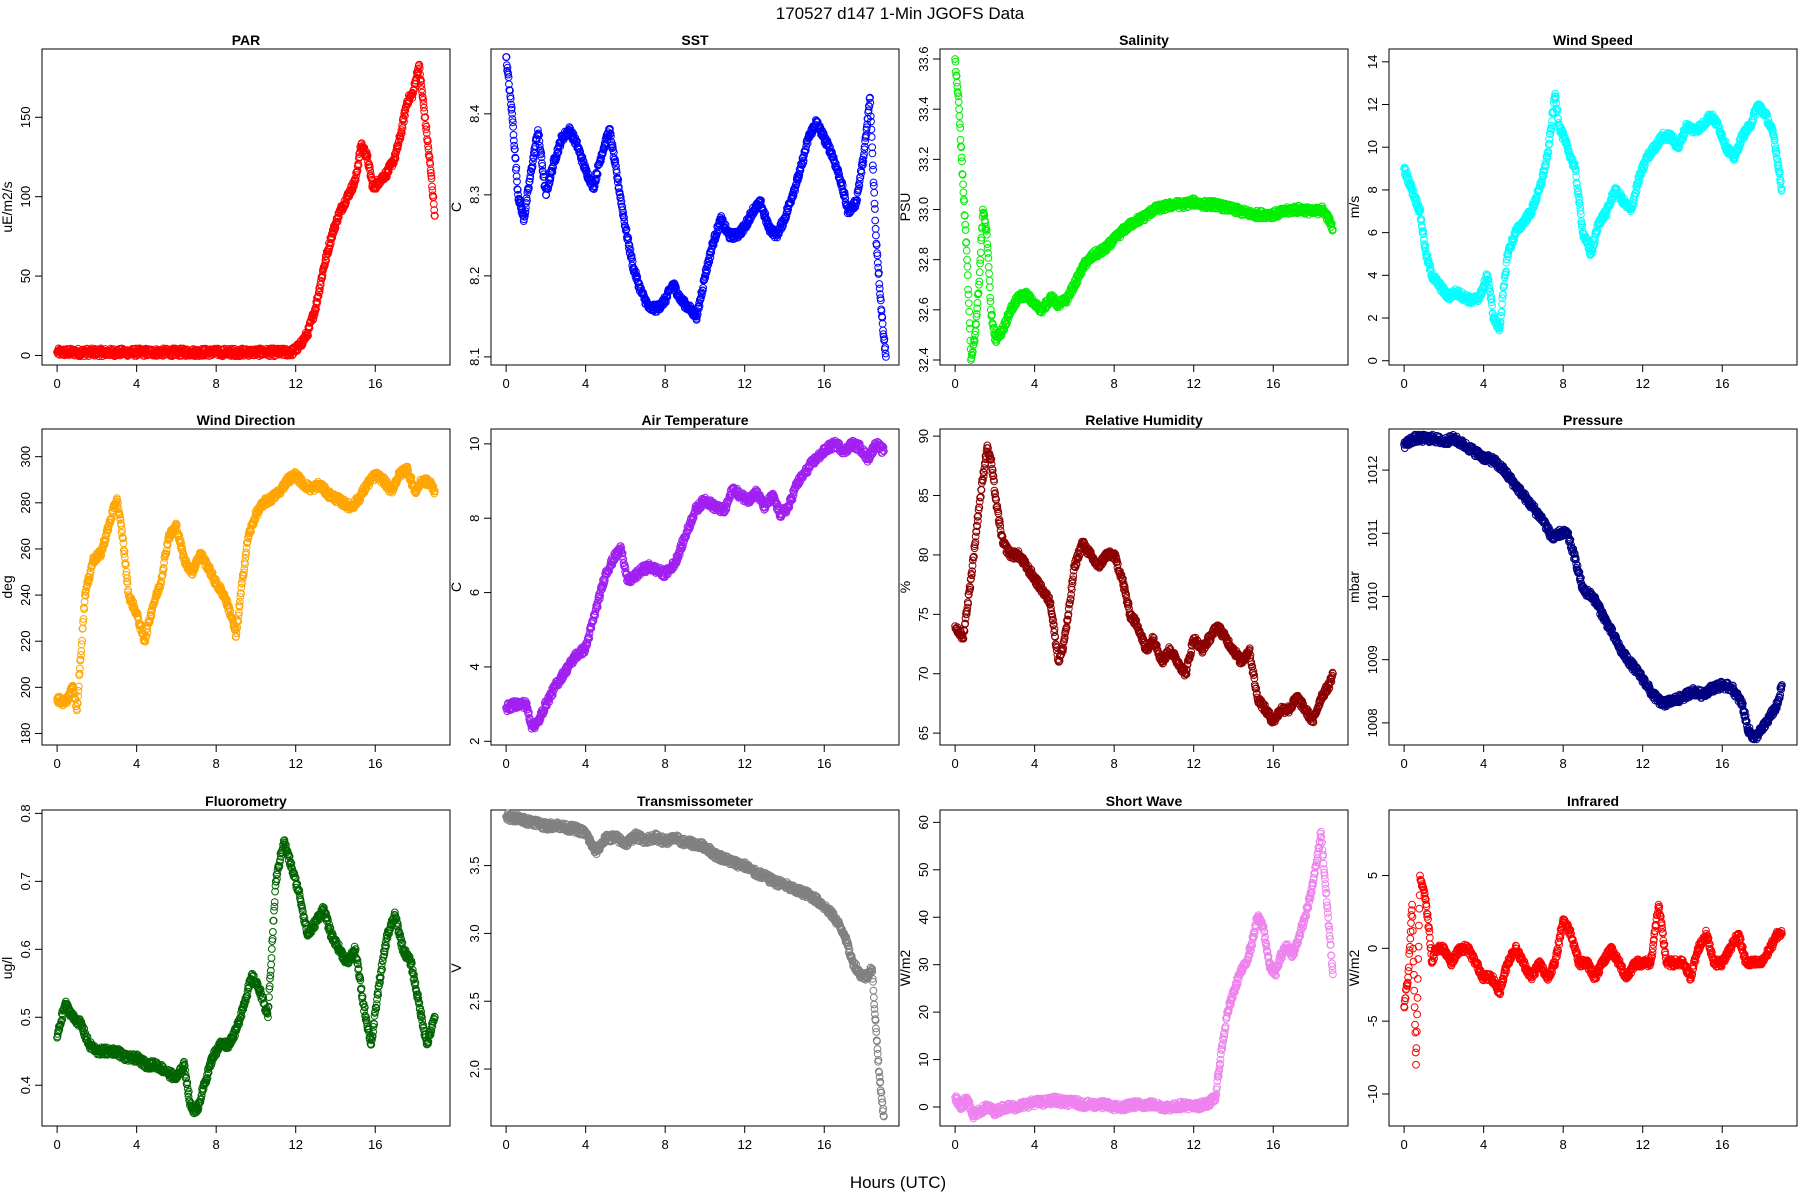 This screenshot has width=1800, height=1200. I want to click on par-y-tick-label: 0, so click(25, 355).